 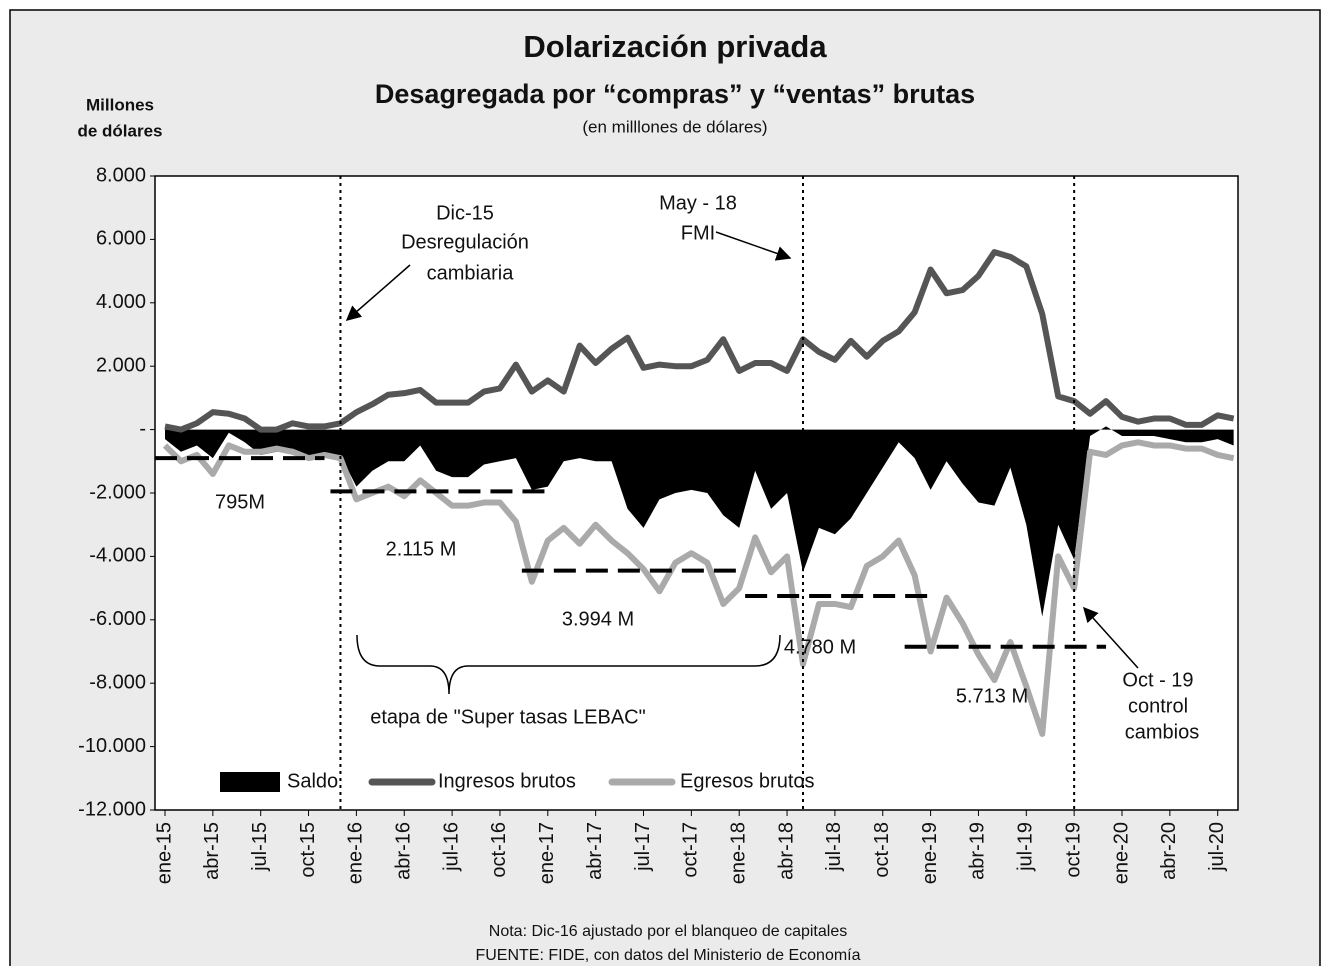 I want to click on y-tick-label: -, so click(x=142, y=429).